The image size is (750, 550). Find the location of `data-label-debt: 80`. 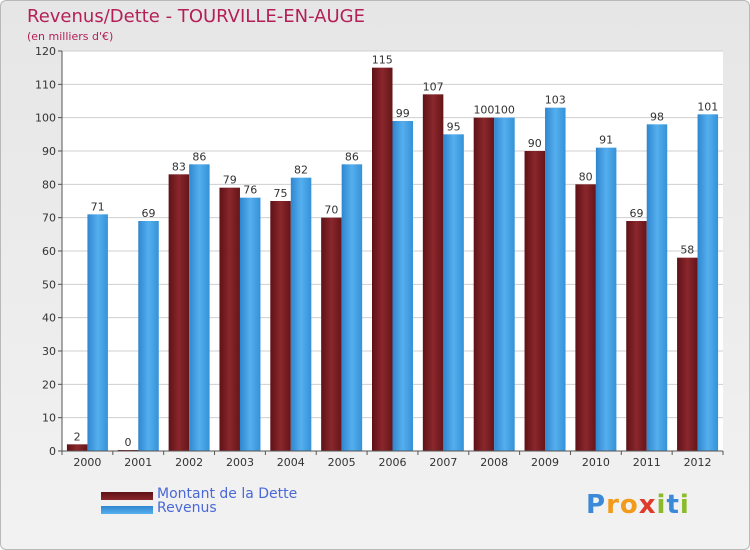

data-label-debt: 80 is located at coordinates (586, 176).